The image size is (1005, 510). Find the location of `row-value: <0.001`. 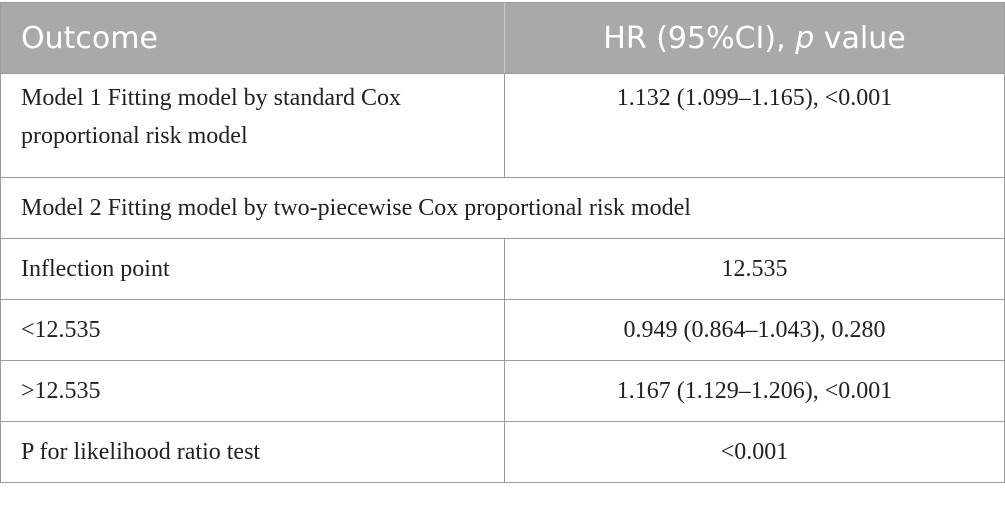

row-value: <0.001 is located at coordinates (754, 452).